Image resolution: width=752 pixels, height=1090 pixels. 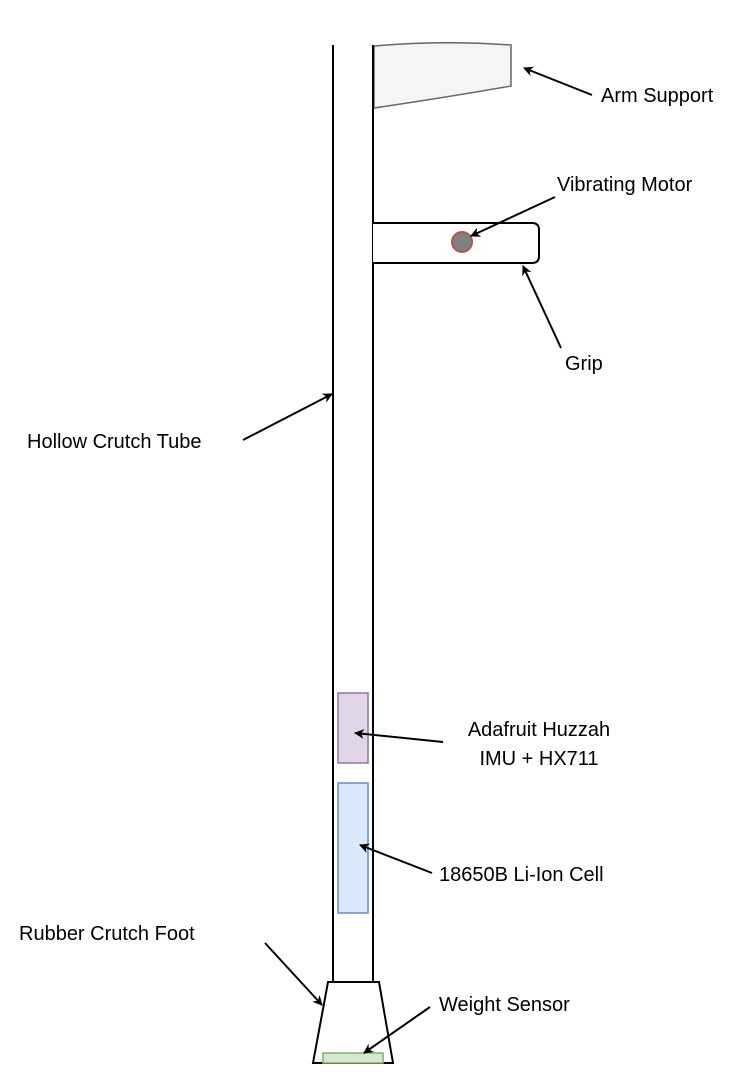 What do you see at coordinates (504, 1005) in the screenshot?
I see `label-weight-sensor: Weight Sensor` at bounding box center [504, 1005].